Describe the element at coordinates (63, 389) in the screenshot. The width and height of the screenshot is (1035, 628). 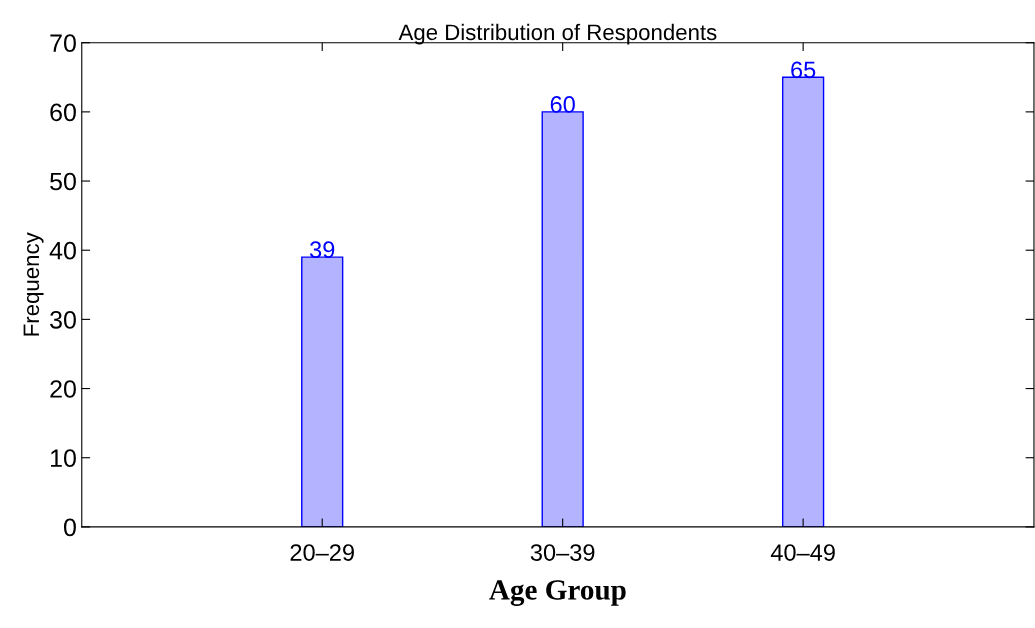
I see `y-tick-label: 20` at that location.